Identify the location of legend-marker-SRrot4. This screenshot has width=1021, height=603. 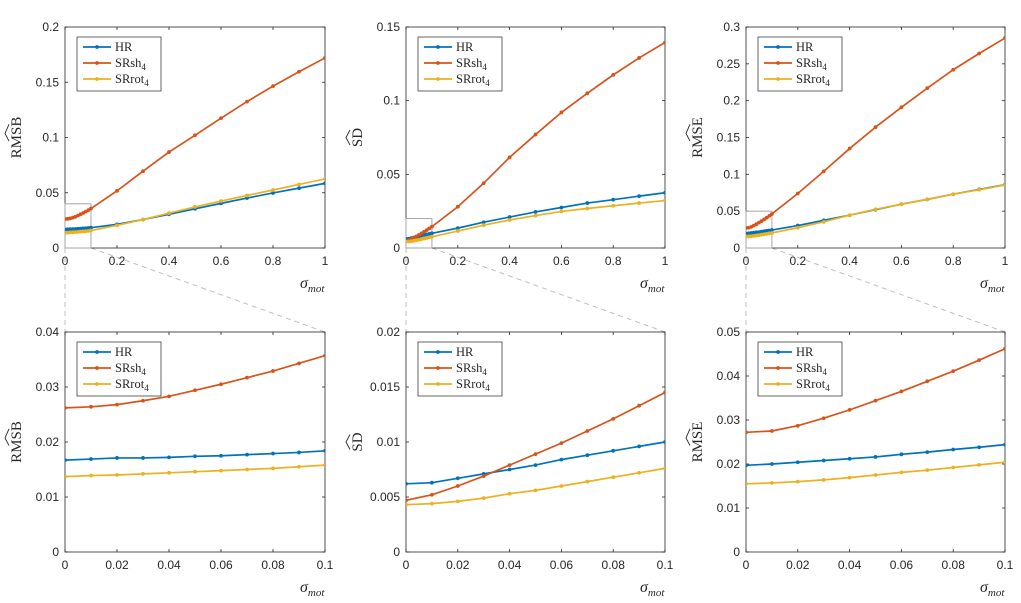
(778, 79).